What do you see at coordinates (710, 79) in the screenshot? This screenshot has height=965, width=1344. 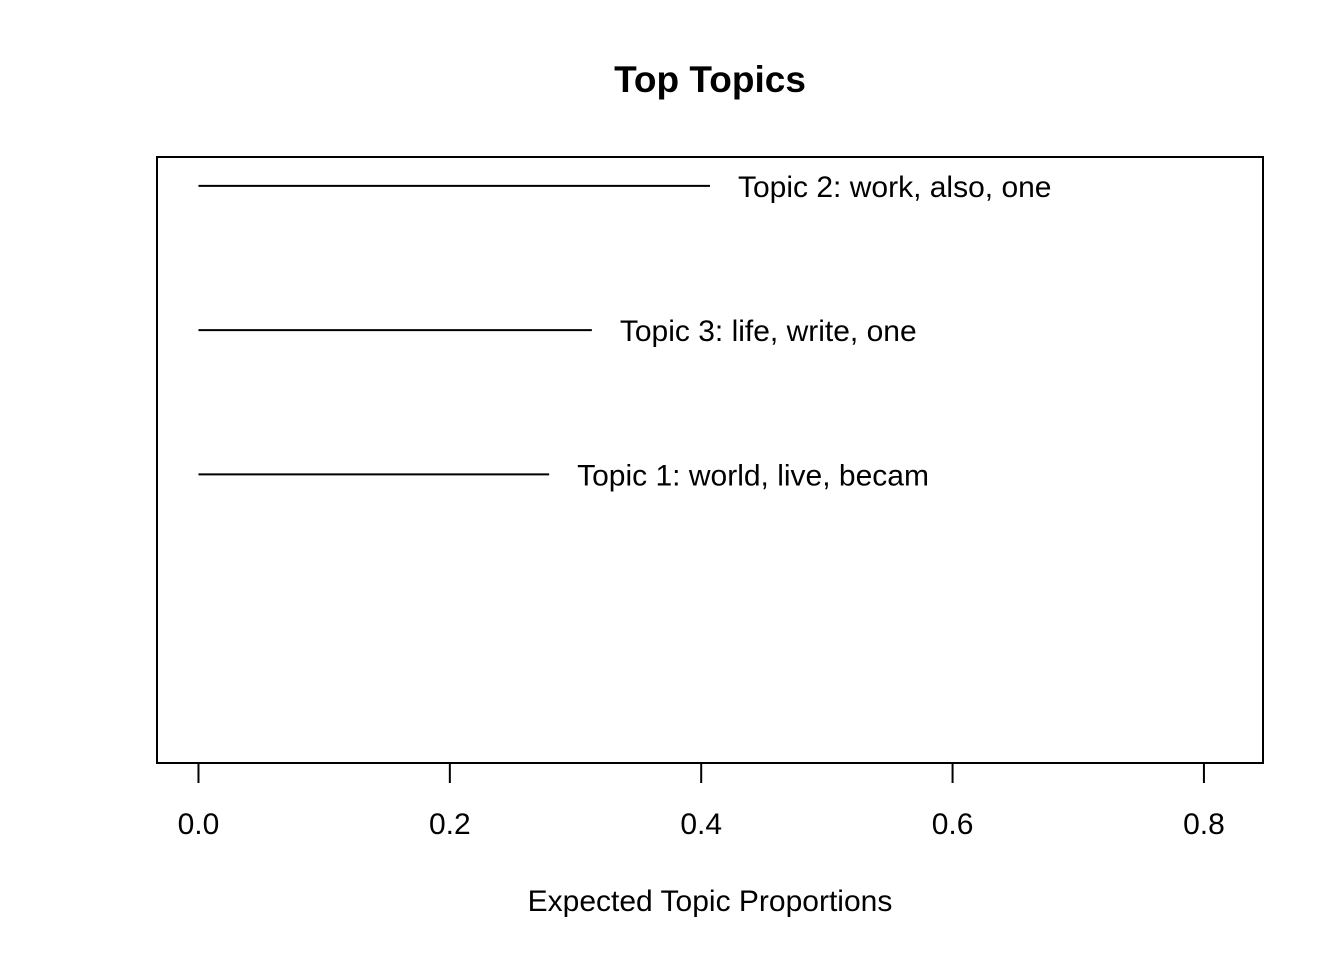 I see `chart-title: Top Topics` at bounding box center [710, 79].